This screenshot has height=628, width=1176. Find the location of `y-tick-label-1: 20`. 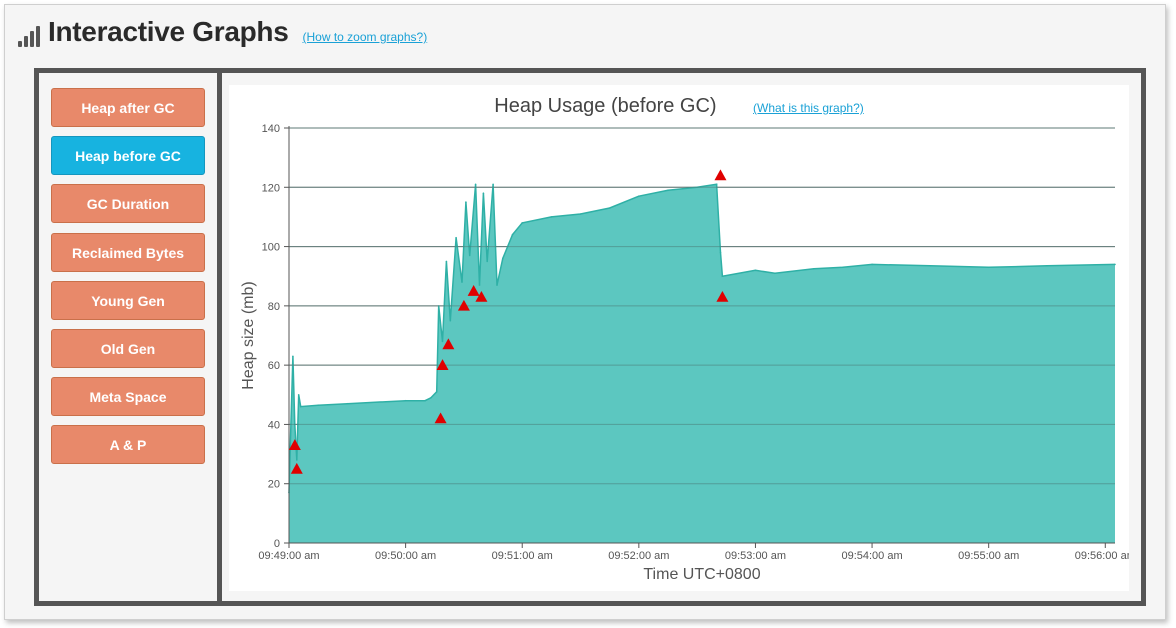

y-tick-label-1: 20 is located at coordinates (274, 485).